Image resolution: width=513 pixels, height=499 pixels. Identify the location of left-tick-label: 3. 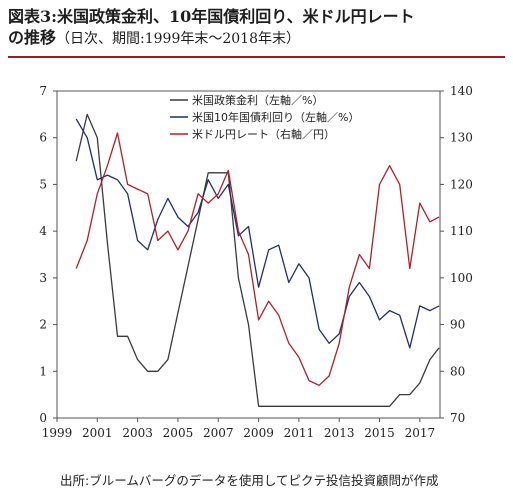
(43, 278).